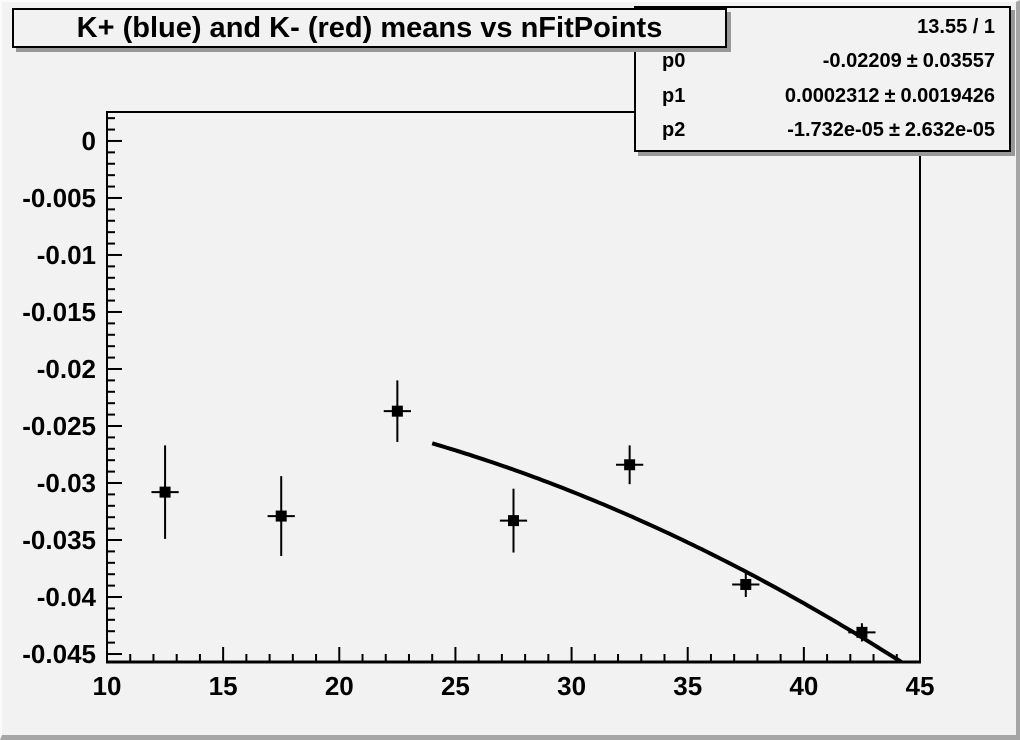 This screenshot has height=740, width=1020. Describe the element at coordinates (949, 130) in the screenshot. I see `param-error: 2.632e-05` at that location.